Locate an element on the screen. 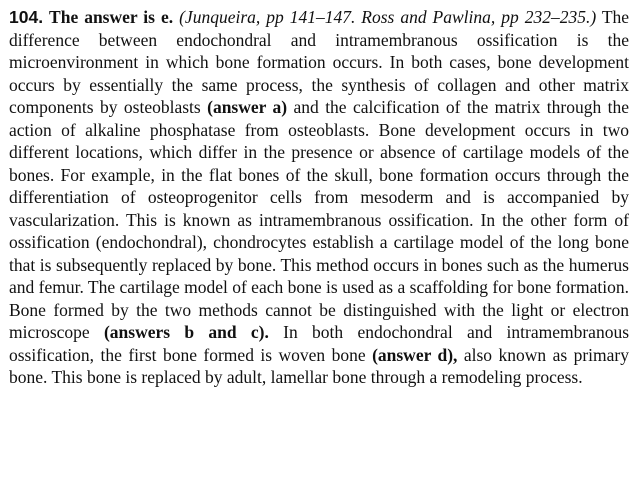  answer-heading: The answer is e. is located at coordinates (111, 17).